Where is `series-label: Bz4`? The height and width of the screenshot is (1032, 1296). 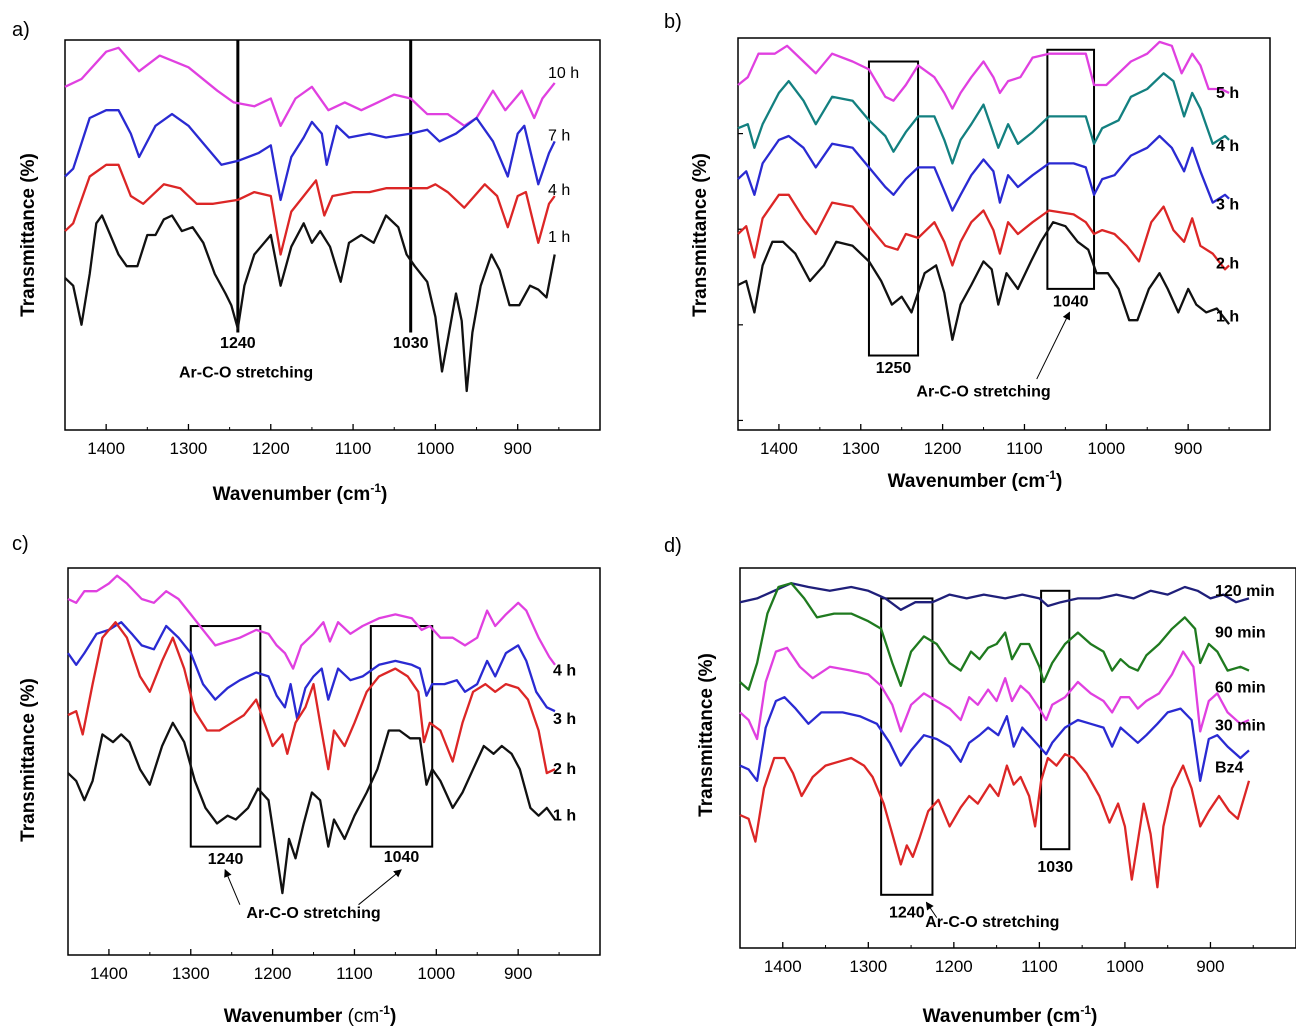
series-label: Bz4 is located at coordinates (1229, 768).